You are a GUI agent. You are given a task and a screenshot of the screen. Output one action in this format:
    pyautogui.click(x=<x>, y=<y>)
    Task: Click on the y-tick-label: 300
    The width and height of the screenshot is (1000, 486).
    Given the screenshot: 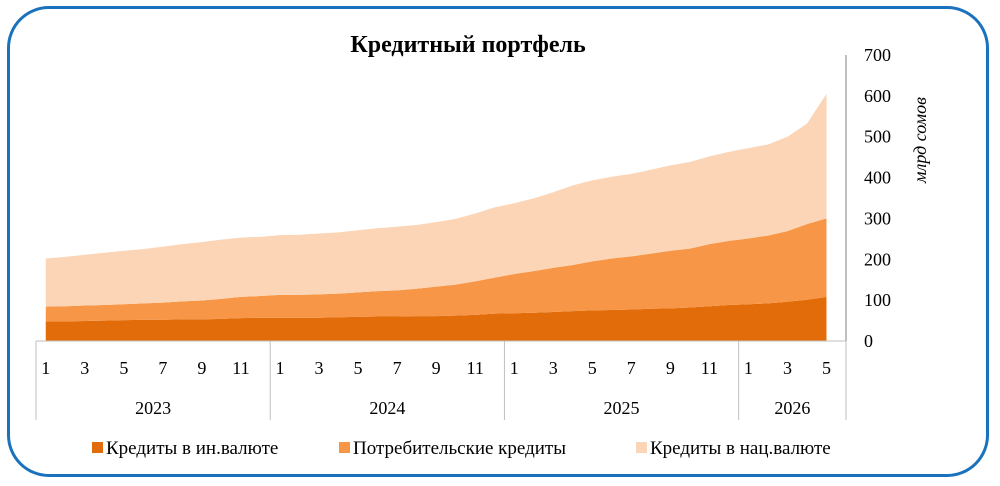 What is the action you would take?
    pyautogui.click(x=877, y=218)
    